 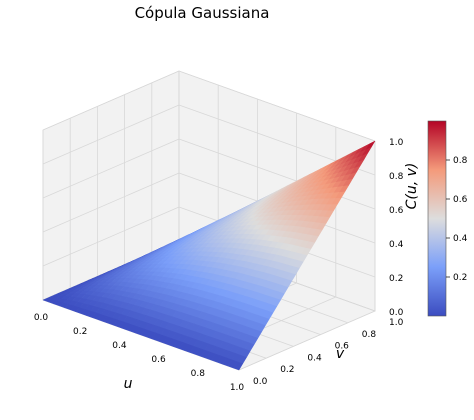 What do you see at coordinates (128, 384) in the screenshot?
I see `x-axis-label: u` at bounding box center [128, 384].